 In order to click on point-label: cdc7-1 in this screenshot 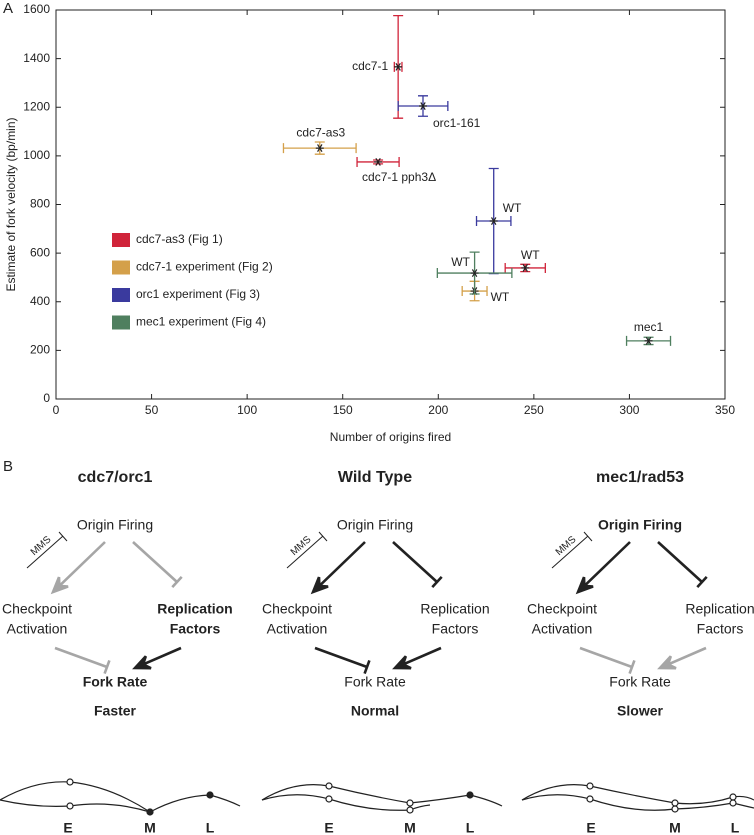, I will do `click(370, 66)`.